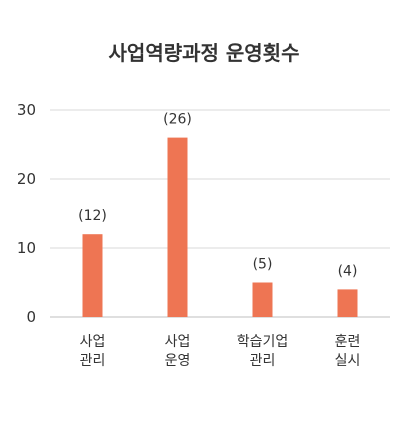  Describe the element at coordinates (26, 213) in the screenshot. I see `y-axis-ticks: 0 10 20 30` at that location.